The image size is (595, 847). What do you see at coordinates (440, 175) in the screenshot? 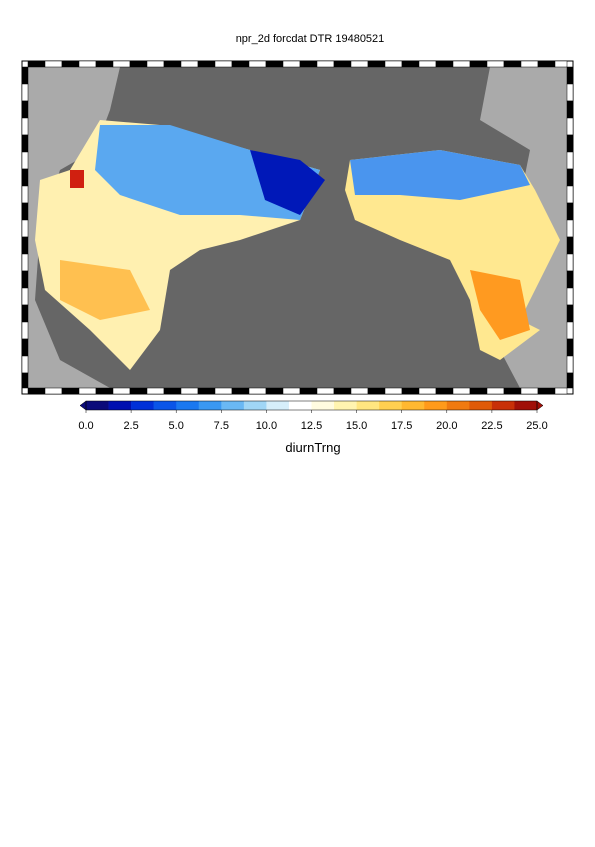
I see `field-america-cool` at bounding box center [440, 175].